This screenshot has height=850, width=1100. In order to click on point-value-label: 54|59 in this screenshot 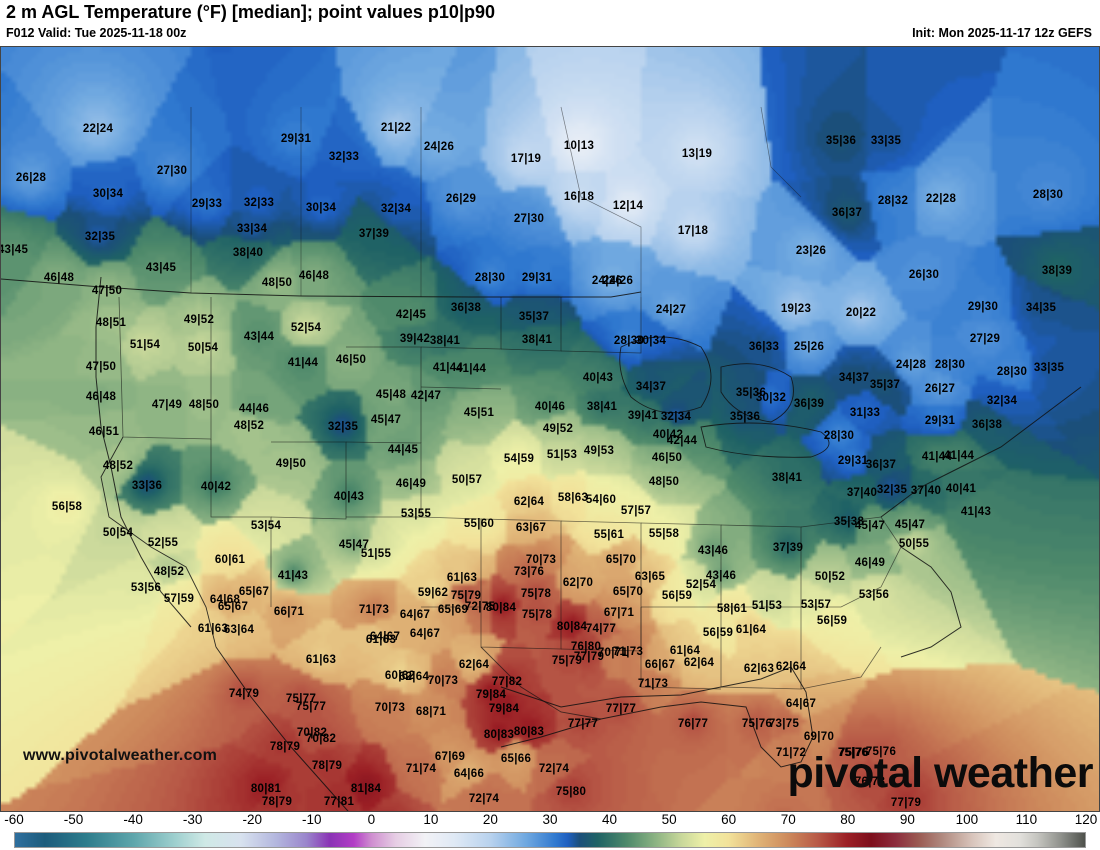, I will do `click(519, 459)`.